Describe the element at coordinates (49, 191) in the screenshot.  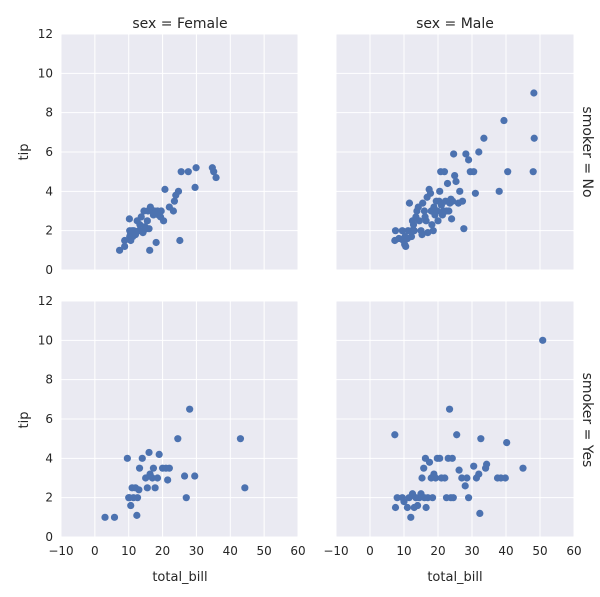
I see `y-tick-label: 4` at that location.